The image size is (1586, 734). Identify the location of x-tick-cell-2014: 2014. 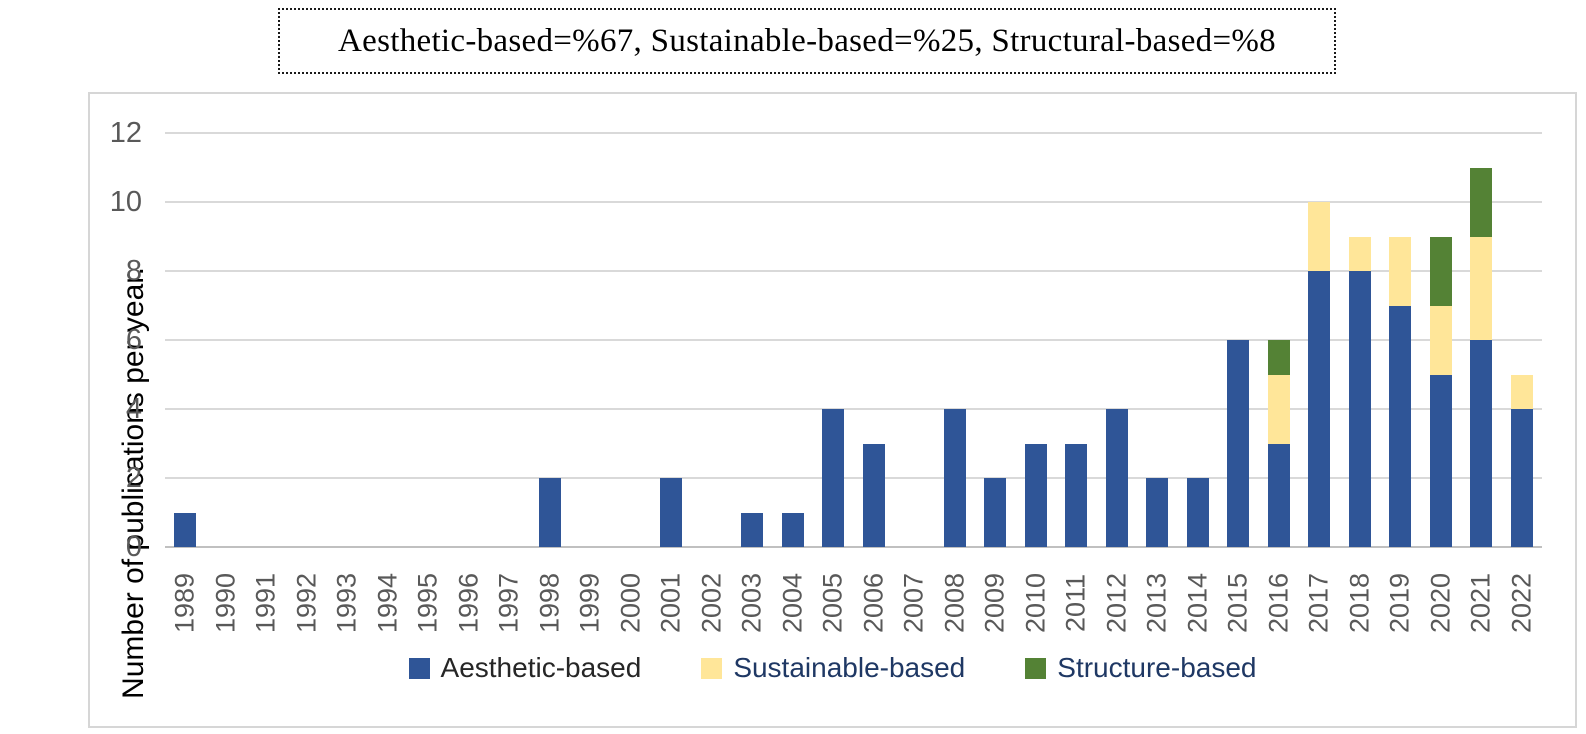
(1198, 603).